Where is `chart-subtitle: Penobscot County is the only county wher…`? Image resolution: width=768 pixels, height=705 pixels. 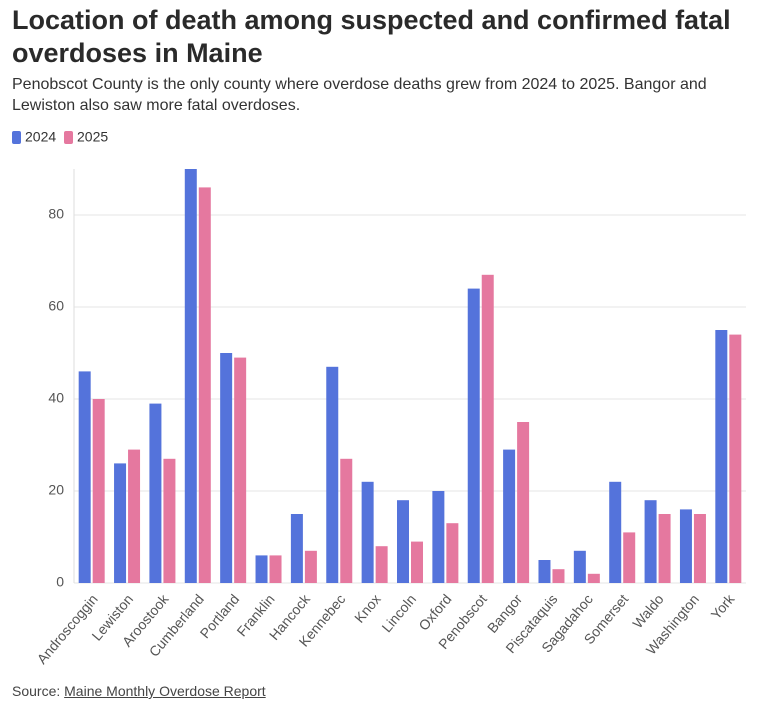 chart-subtitle: Penobscot County is the only county wher… is located at coordinates (359, 95).